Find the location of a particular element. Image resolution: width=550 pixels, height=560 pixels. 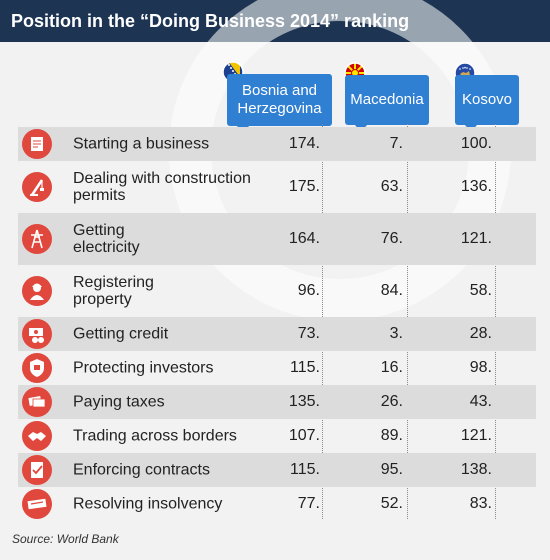

column-header-kosovo: Kosovo is located at coordinates (487, 103).